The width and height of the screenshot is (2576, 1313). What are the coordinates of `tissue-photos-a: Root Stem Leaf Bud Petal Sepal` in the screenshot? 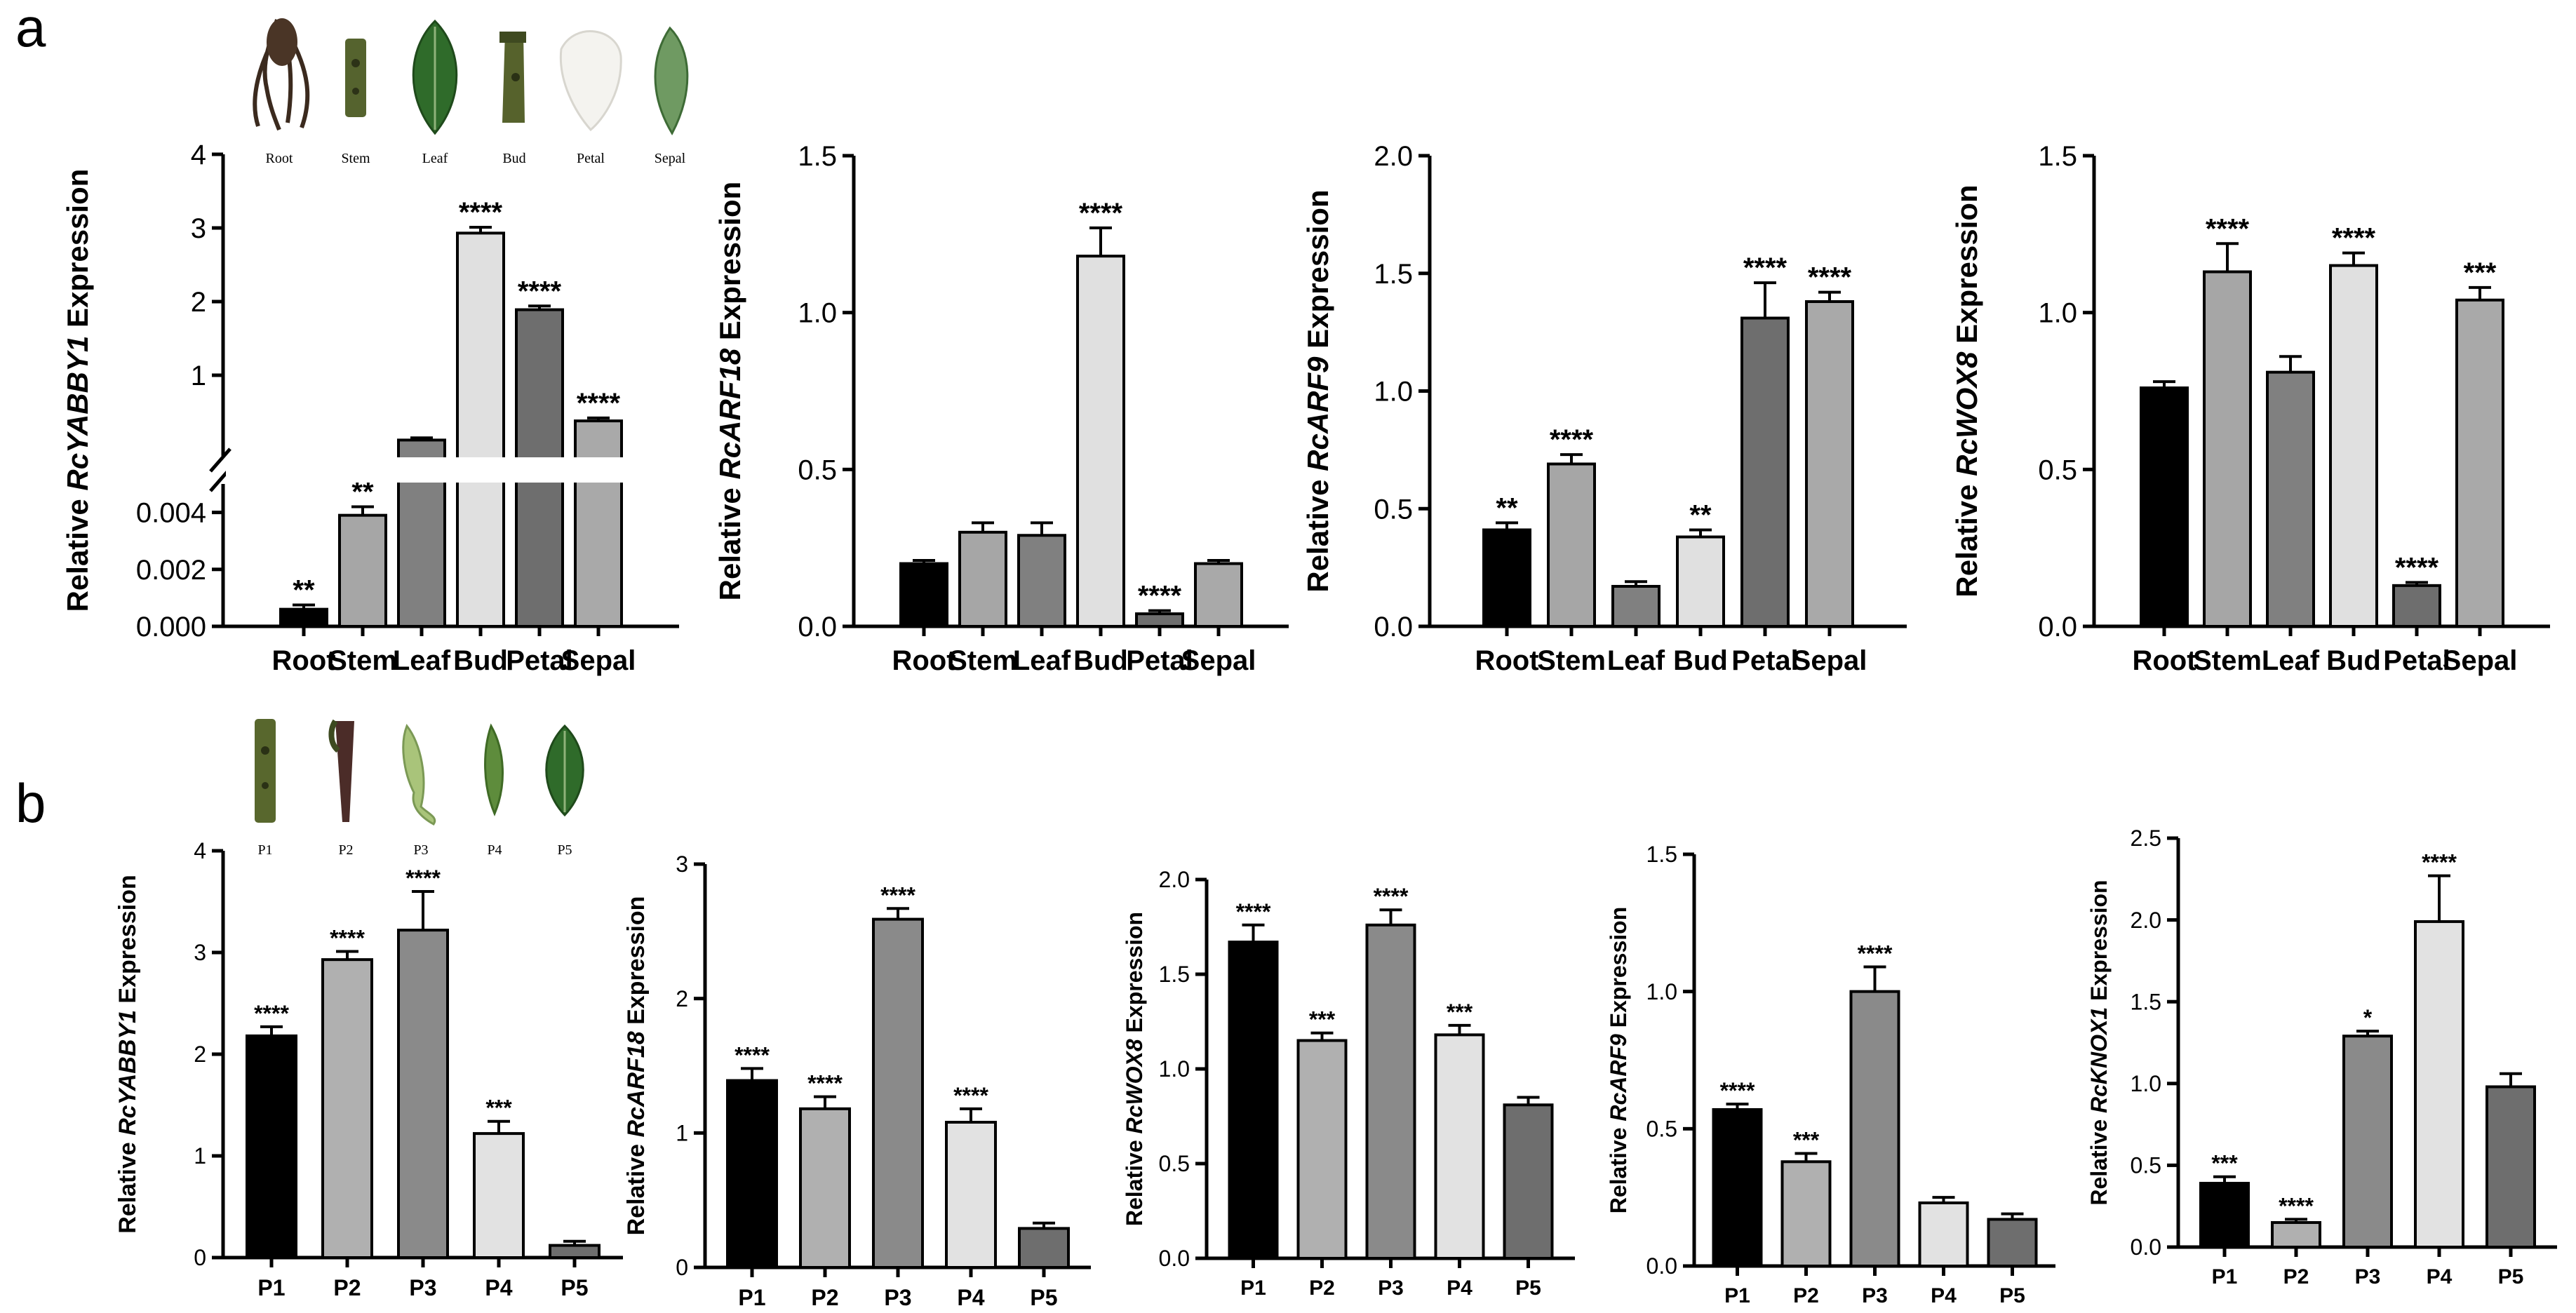 It's located at (471, 92).